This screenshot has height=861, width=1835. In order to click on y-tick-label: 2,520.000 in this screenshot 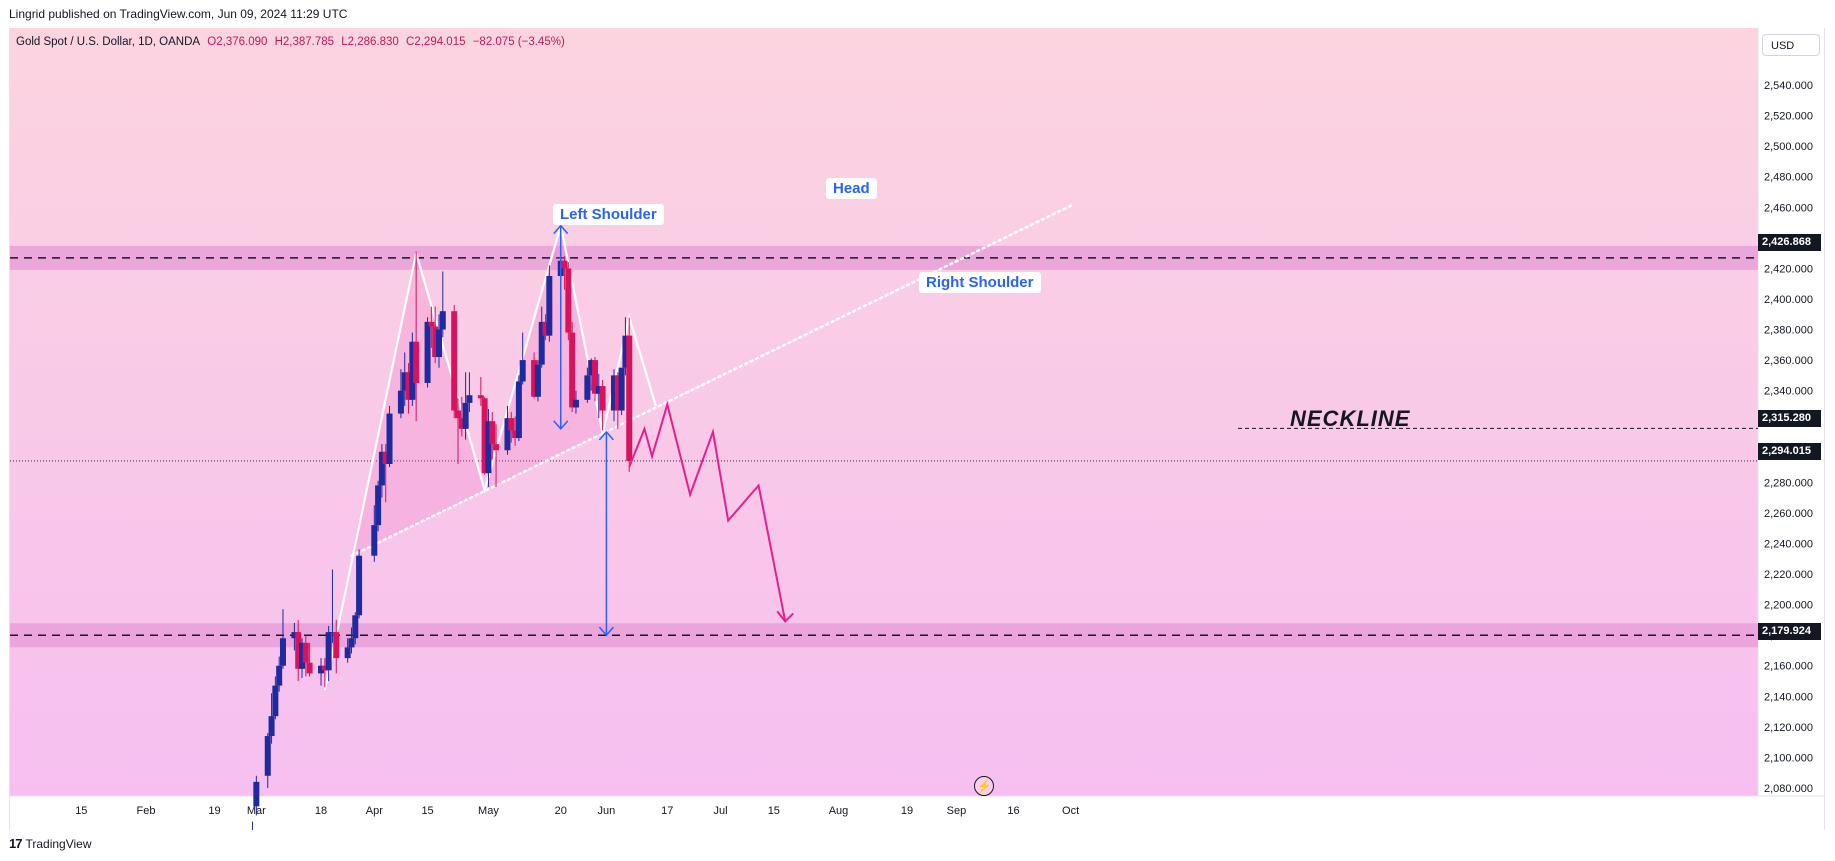, I will do `click(1788, 117)`.